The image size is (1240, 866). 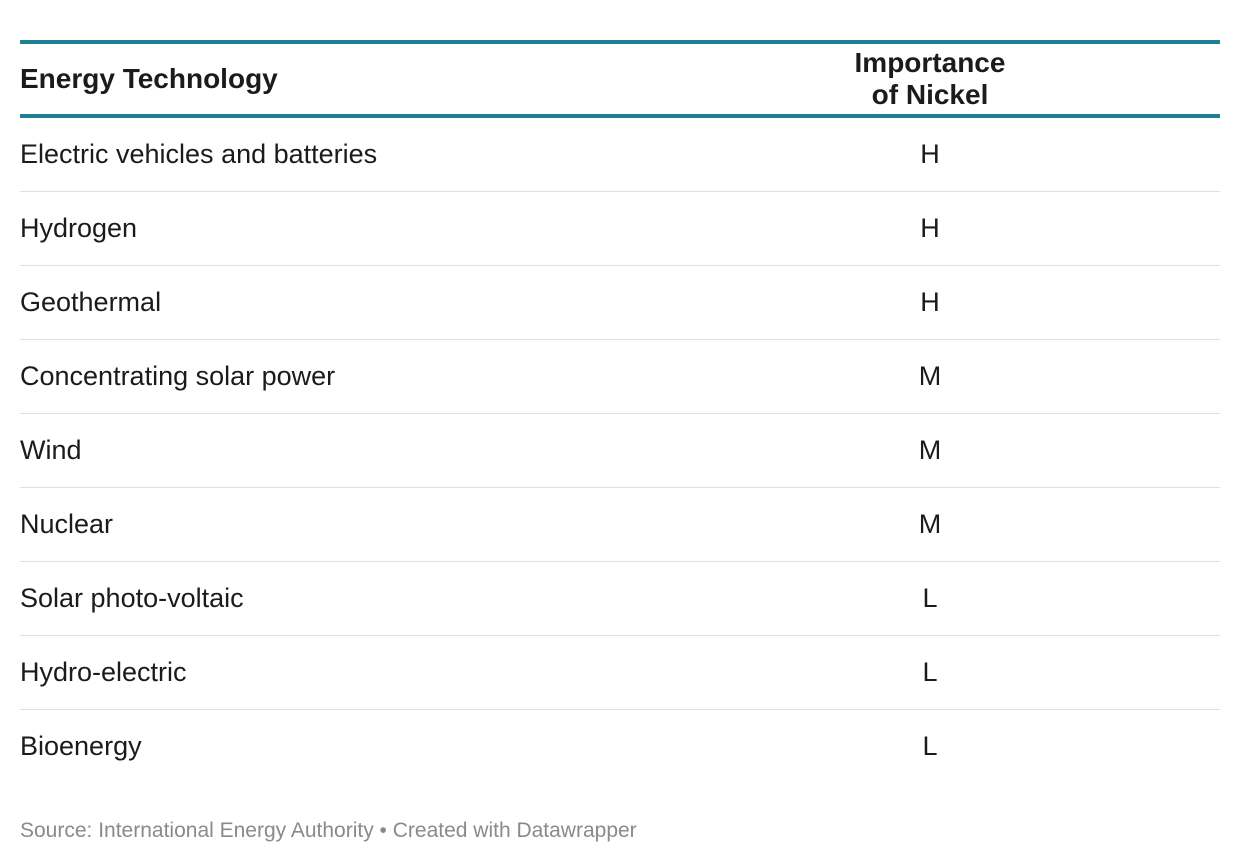 What do you see at coordinates (620, 673) in the screenshot?
I see `table-row: Hydro-electric L` at bounding box center [620, 673].